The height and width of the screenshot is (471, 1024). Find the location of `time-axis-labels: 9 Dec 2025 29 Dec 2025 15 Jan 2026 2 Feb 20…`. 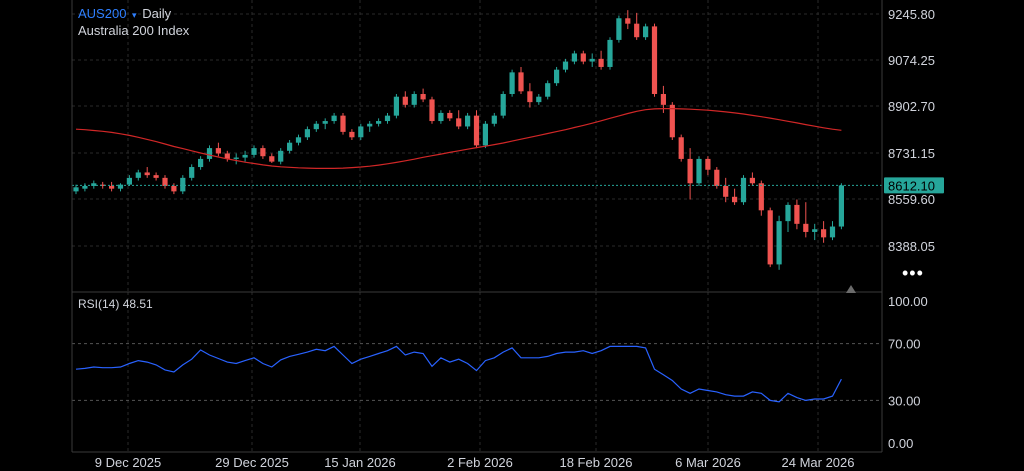

time-axis-labels: 9 Dec 2025 29 Dec 2025 15 Jan 2026 2 Feb 20… is located at coordinates (475, 462).